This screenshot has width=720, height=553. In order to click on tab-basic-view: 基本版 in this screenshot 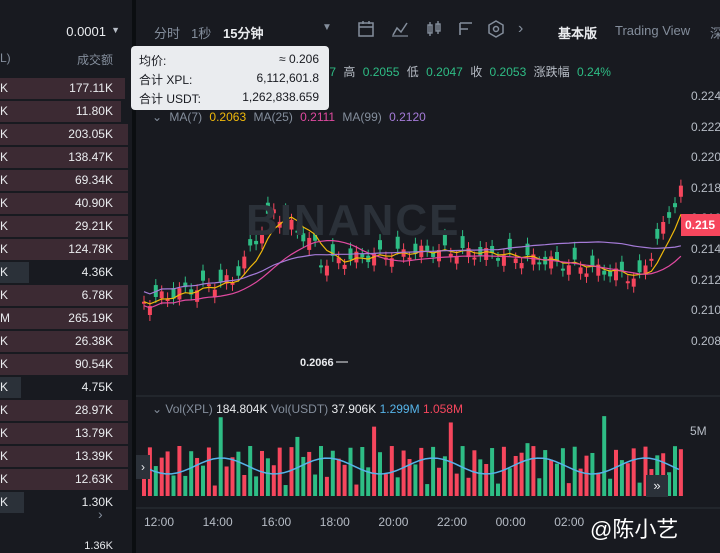, I will do `click(578, 33)`.